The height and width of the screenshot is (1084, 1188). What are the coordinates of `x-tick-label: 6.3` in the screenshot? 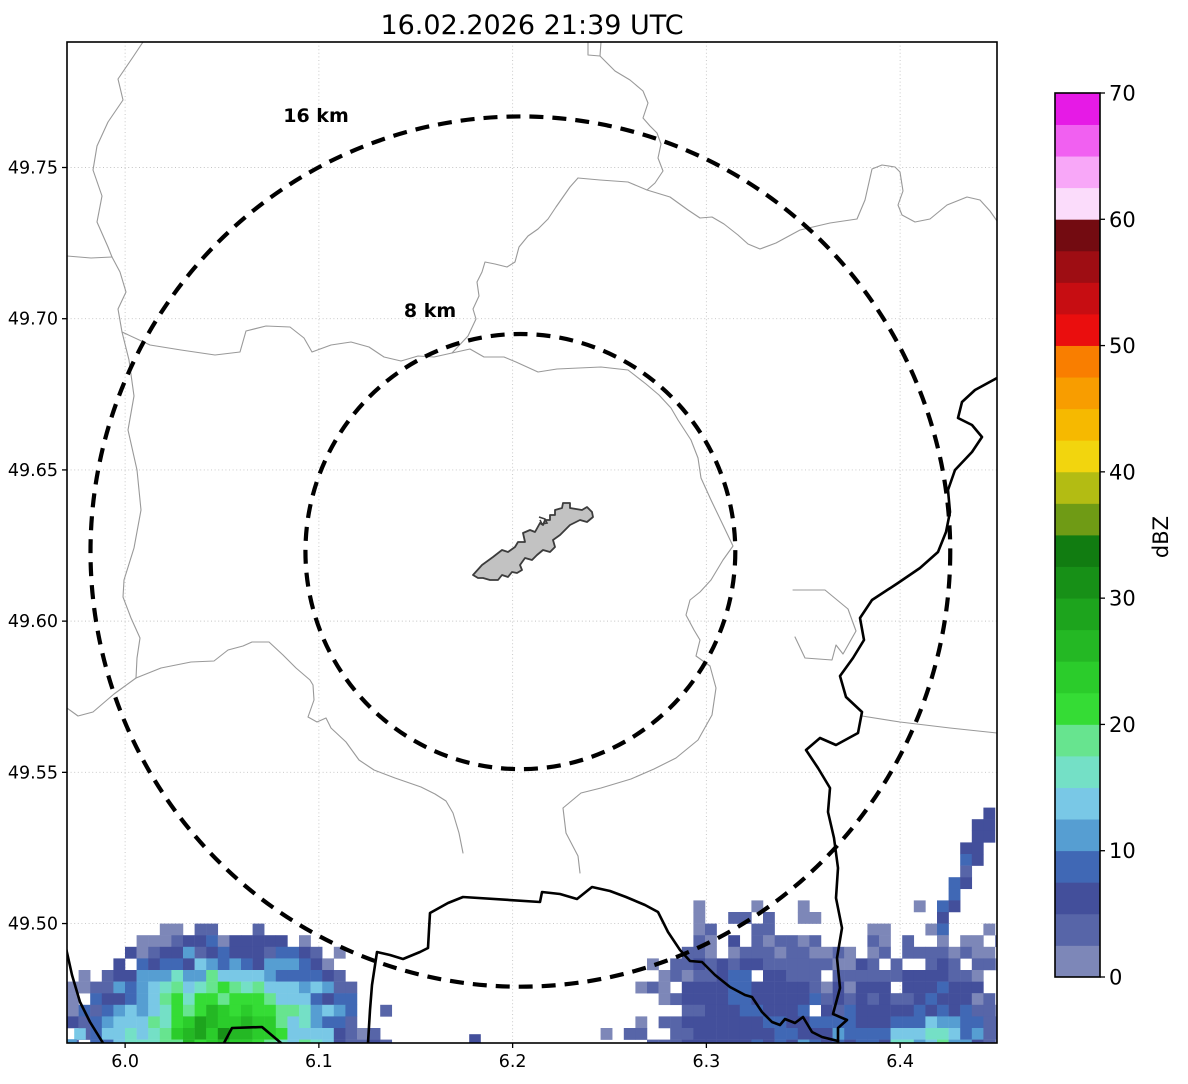 It's located at (706, 1062).